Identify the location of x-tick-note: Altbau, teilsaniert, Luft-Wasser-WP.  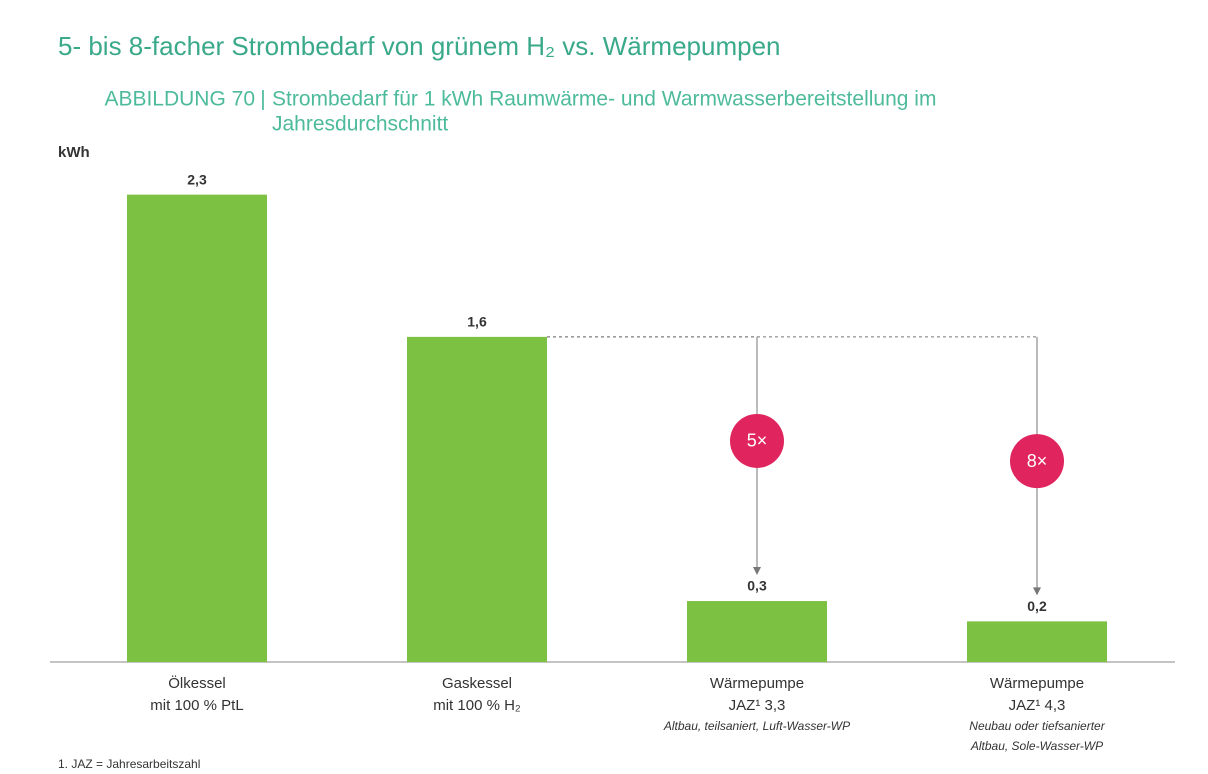
(756, 726).